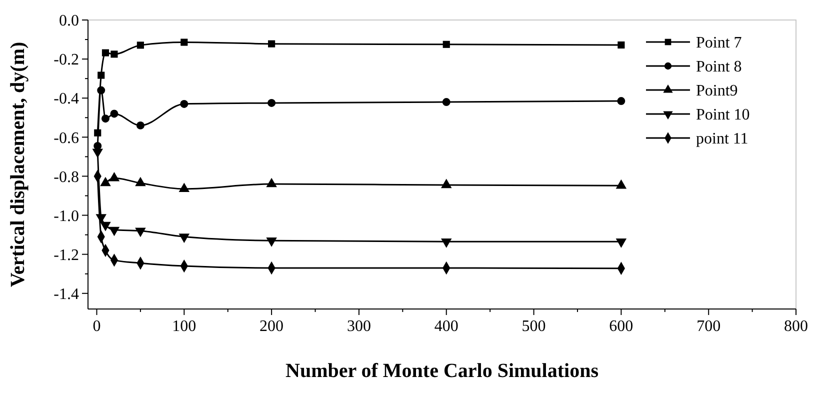  Describe the element at coordinates (446, 326) in the screenshot. I see `x-tick-label: 400` at that location.